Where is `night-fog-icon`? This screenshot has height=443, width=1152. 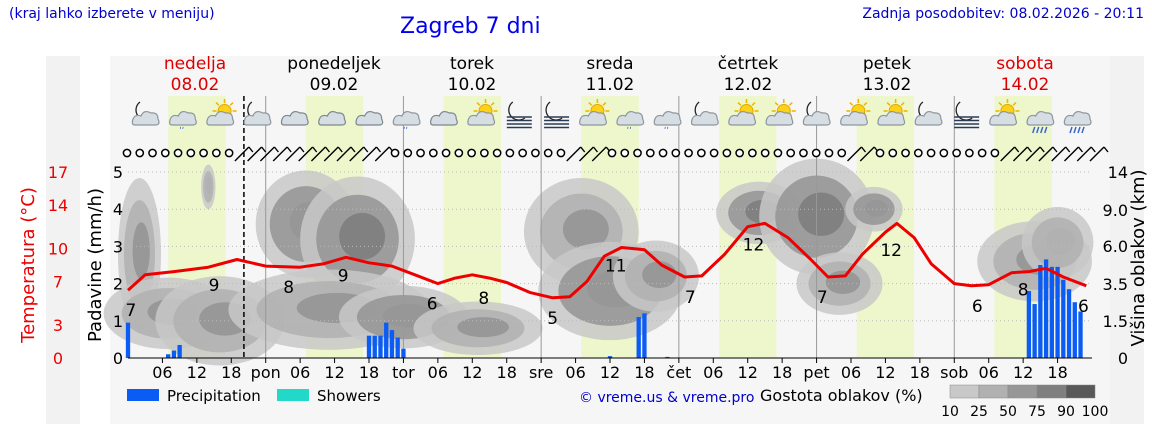
night-fog-icon is located at coordinates (967, 115).